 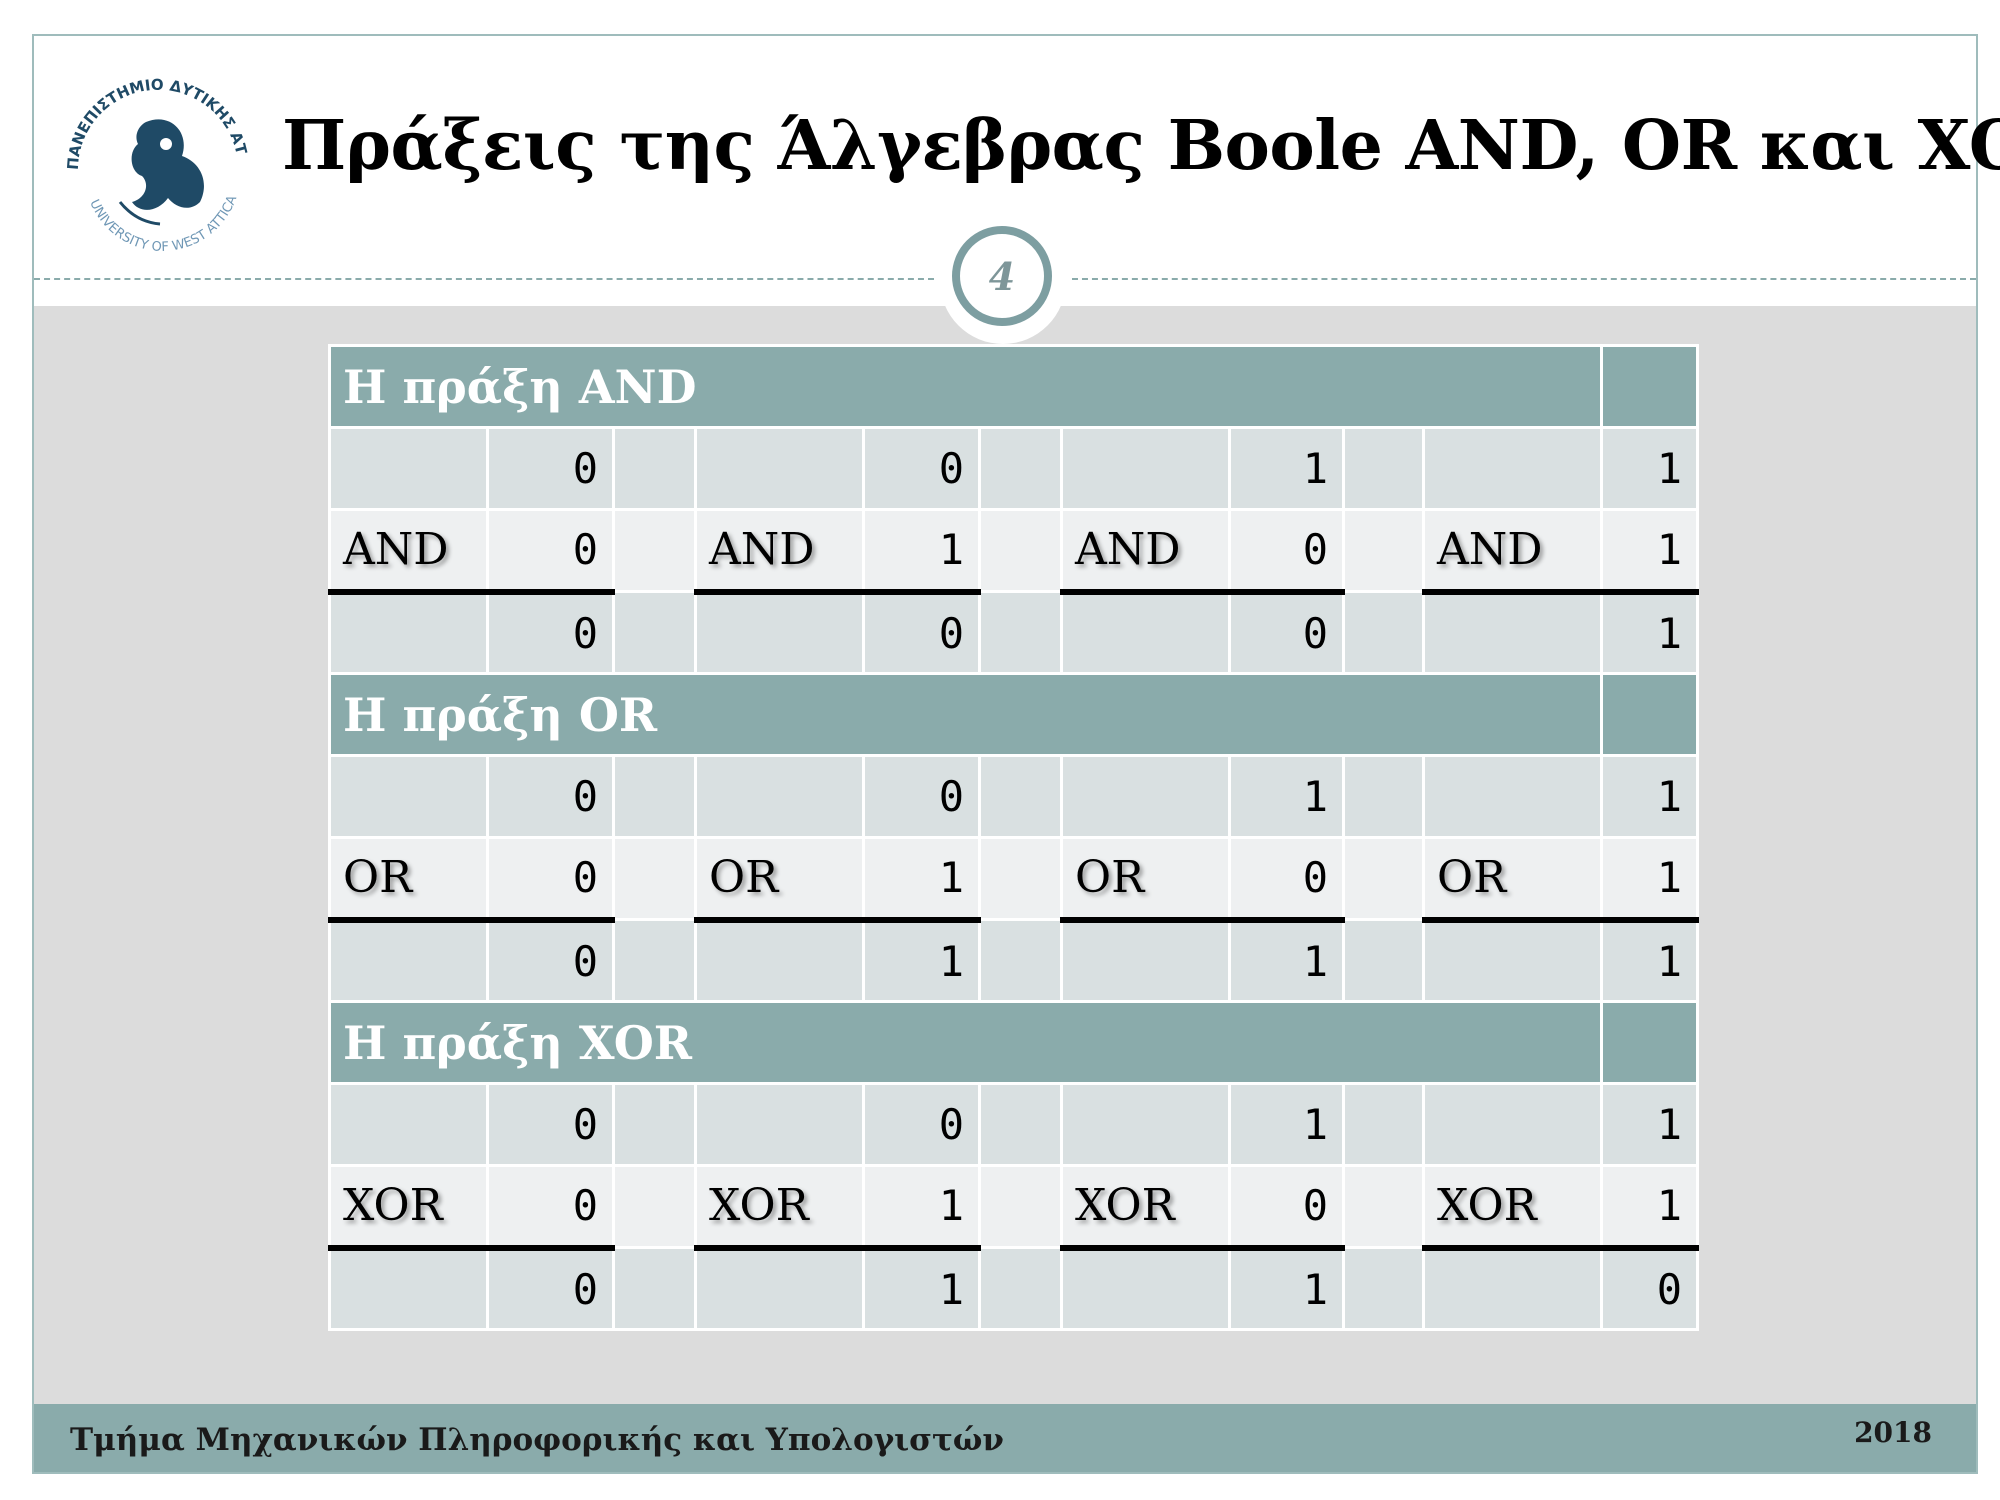 What do you see at coordinates (1286, 1288) in the screenshot?
I see `xor-r-2: 1` at bounding box center [1286, 1288].